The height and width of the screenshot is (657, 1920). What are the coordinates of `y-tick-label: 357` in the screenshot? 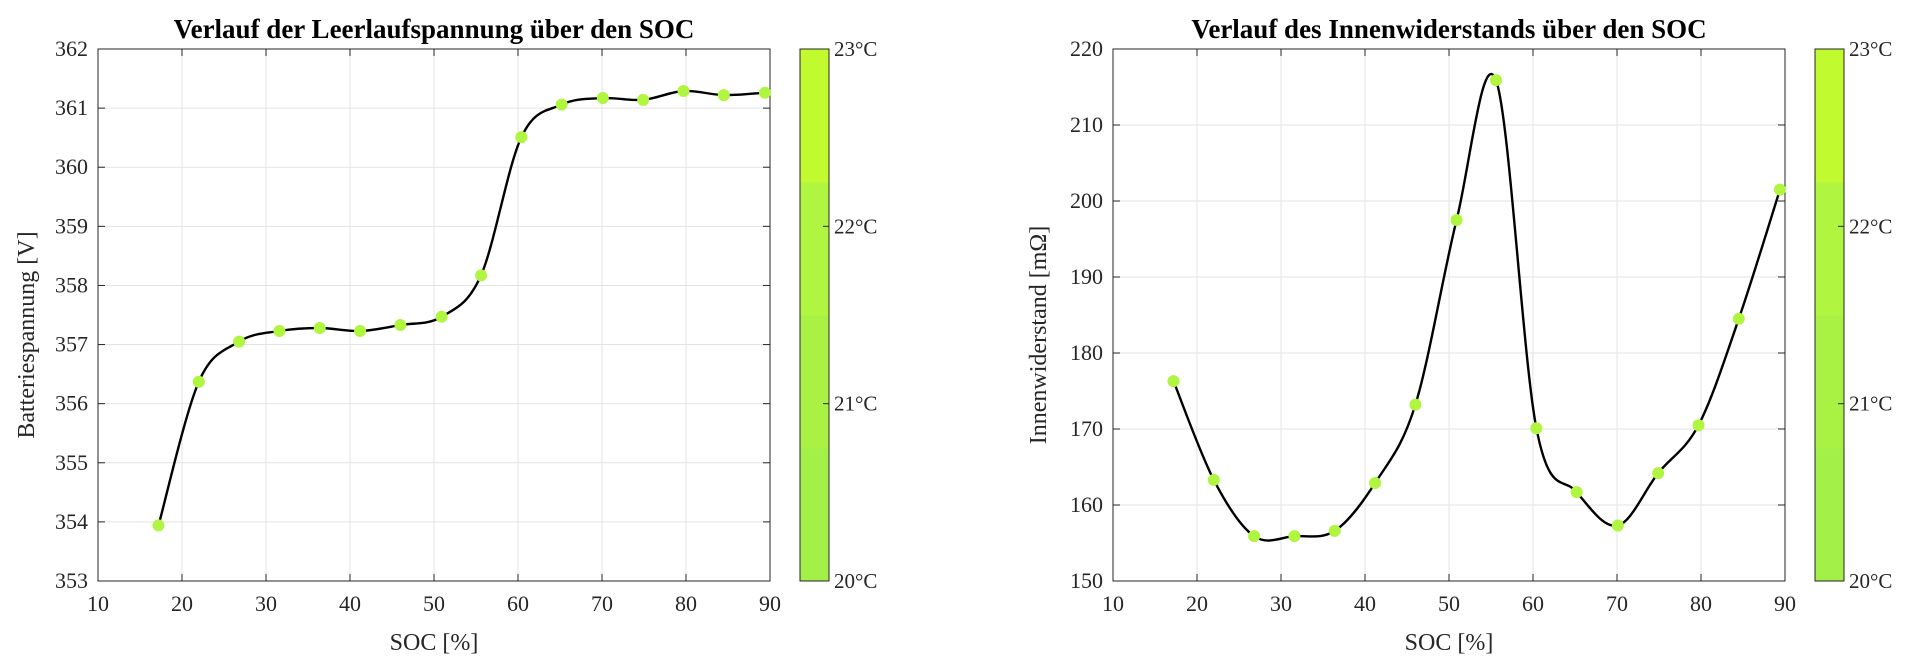 It's located at (71, 344).